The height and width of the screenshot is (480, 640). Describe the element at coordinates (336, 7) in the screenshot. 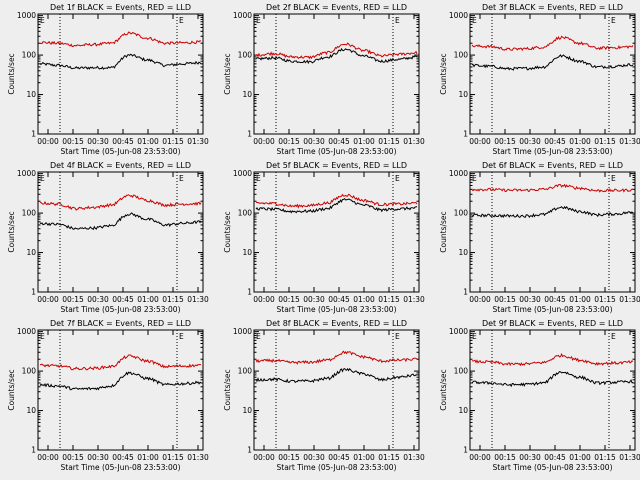

I see `chart-title: Det 2f BLACK = Events, RED = LLD` at that location.